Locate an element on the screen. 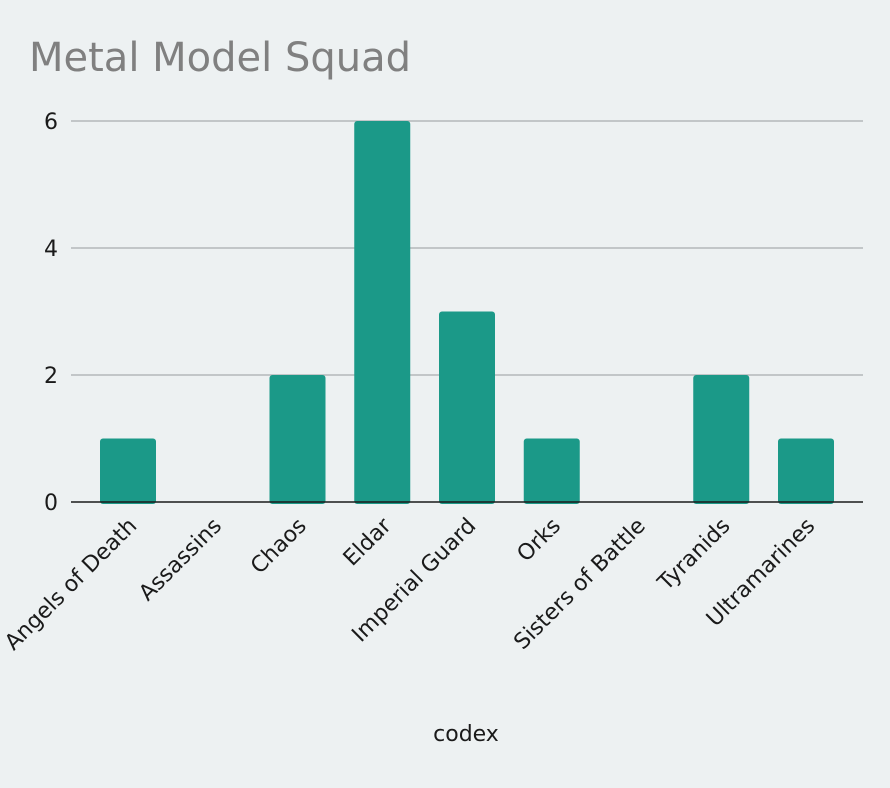  y-tick-label: 4 is located at coordinates (51, 249).